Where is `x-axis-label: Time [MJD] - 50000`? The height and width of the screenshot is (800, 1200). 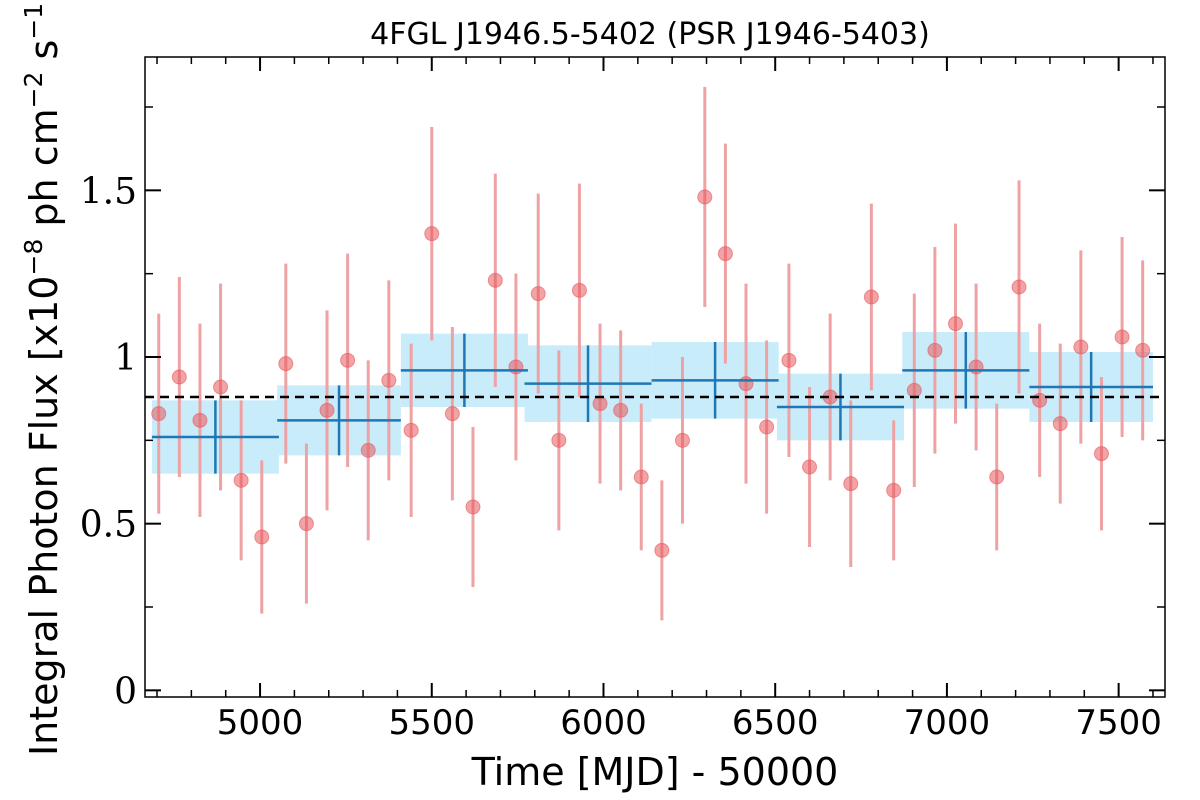 x-axis-label: Time [MJD] - 50000 is located at coordinates (655, 772).